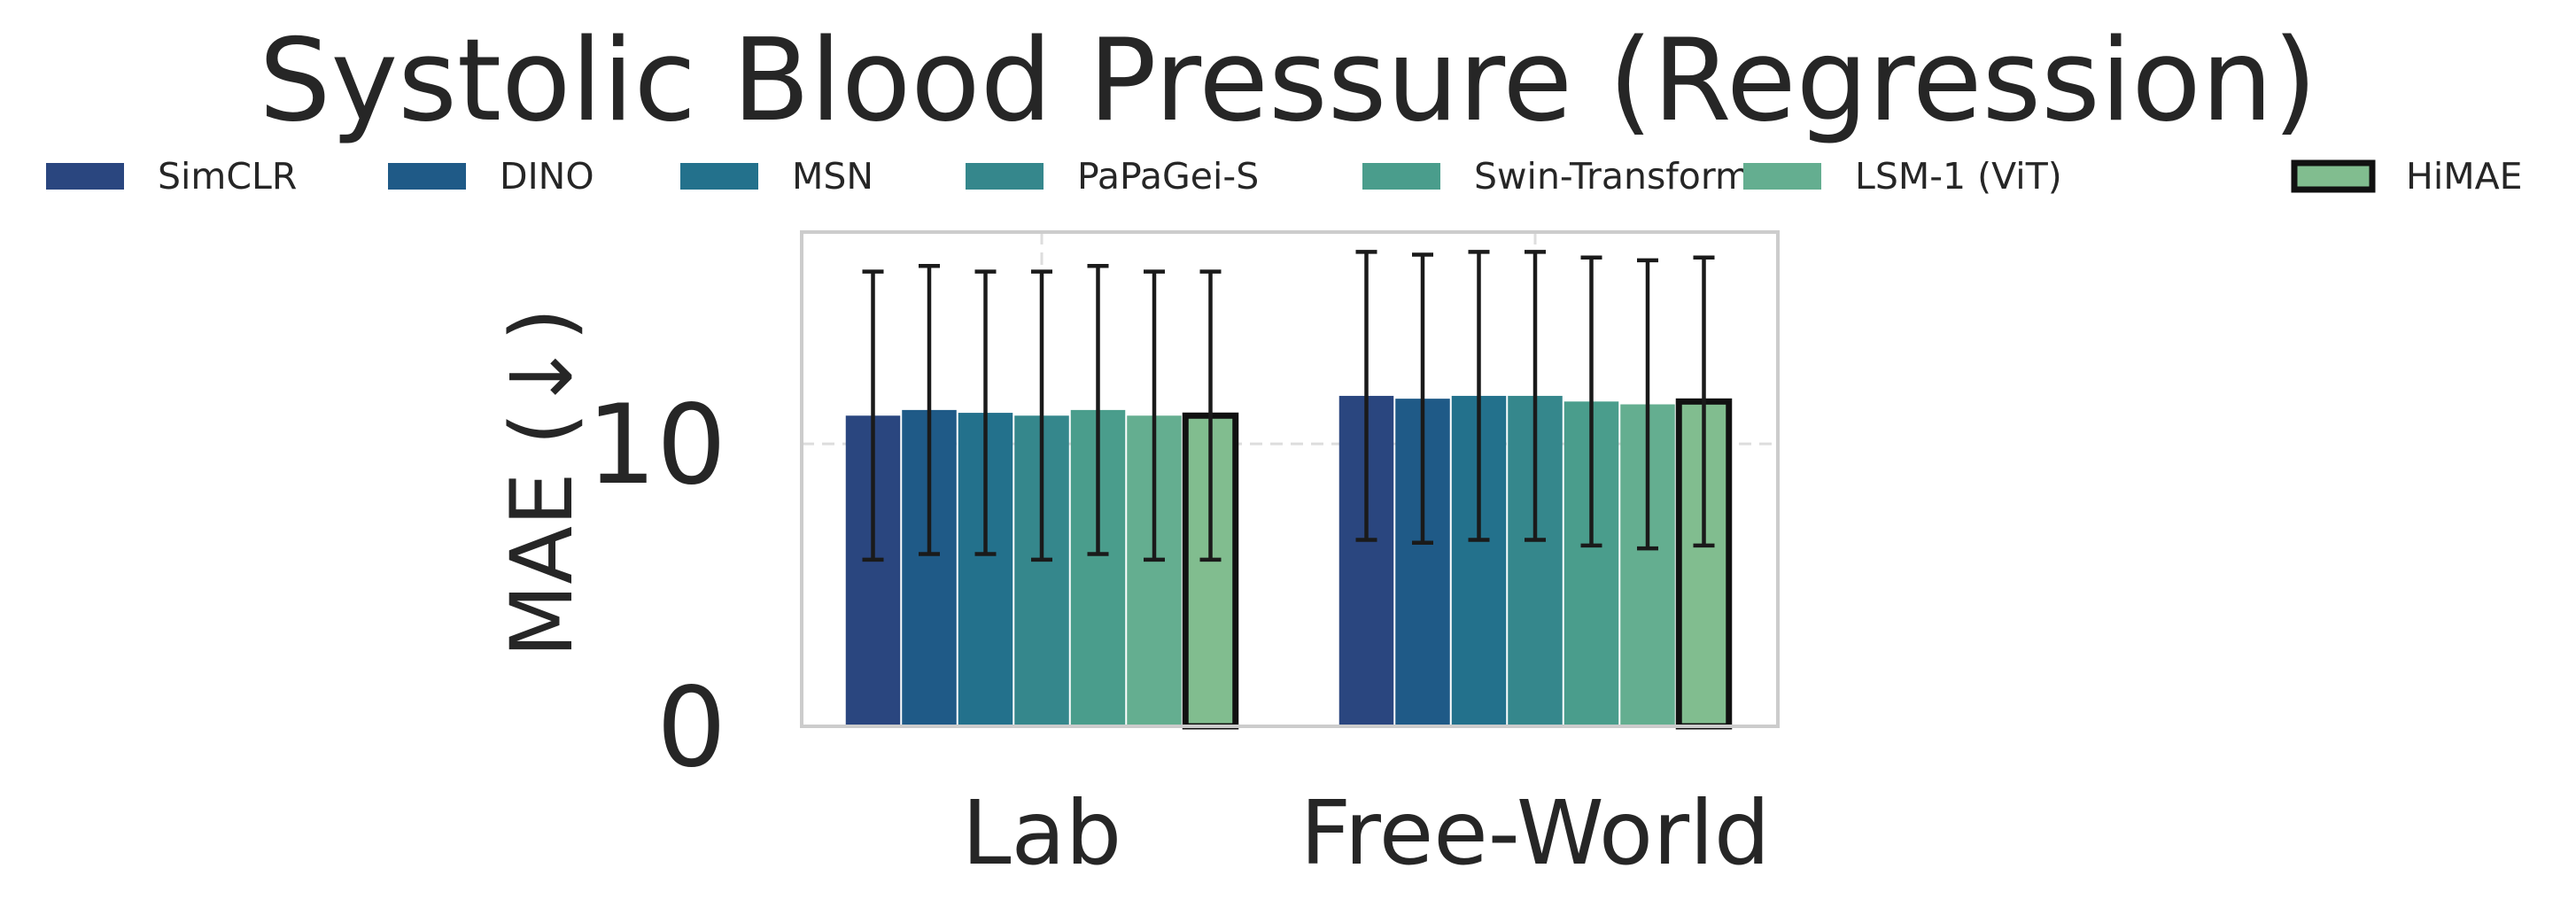  Describe the element at coordinates (1422, 399) in the screenshot. I see `error-bar-dino-free-world` at that location.